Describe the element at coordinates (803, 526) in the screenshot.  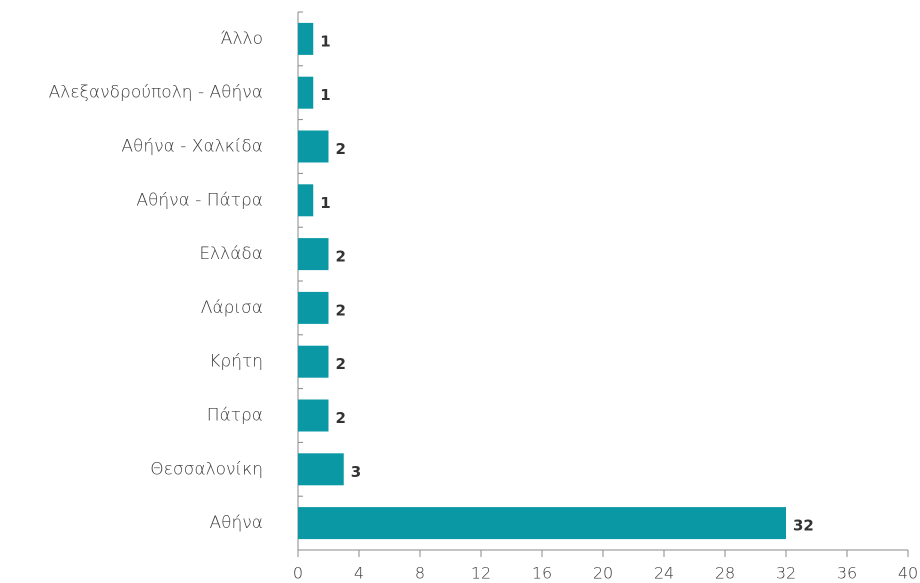
I see `data-label: 32` at that location.